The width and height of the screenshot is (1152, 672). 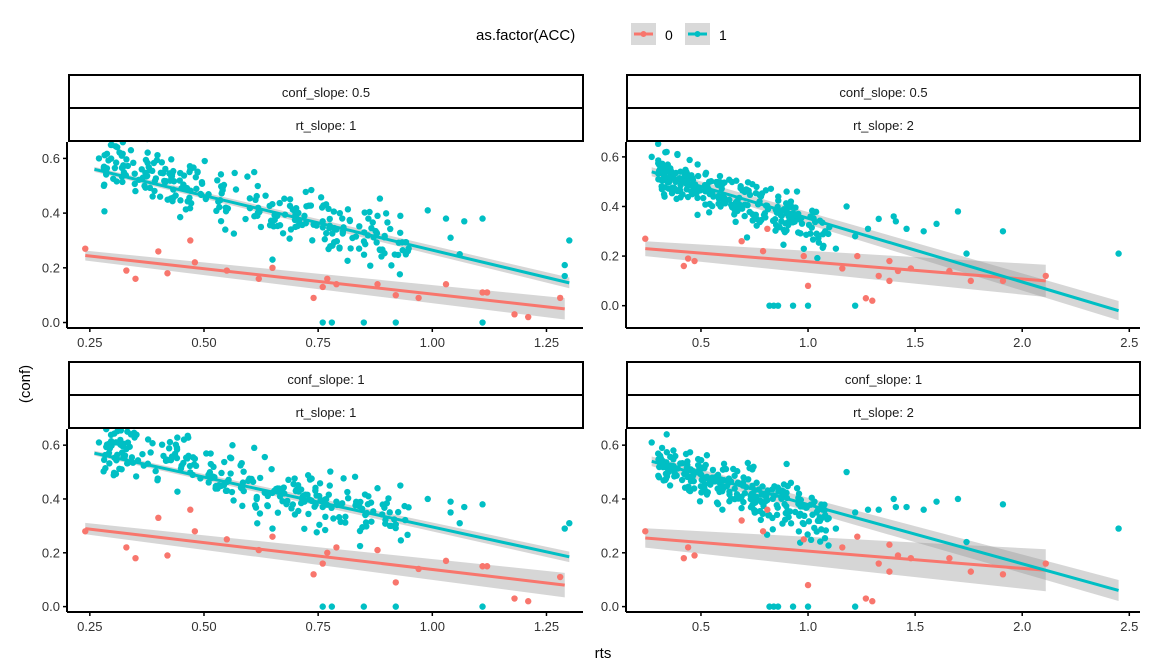 What do you see at coordinates (203, 342) in the screenshot?
I see `x-tick-label: 0.50` at bounding box center [203, 342].